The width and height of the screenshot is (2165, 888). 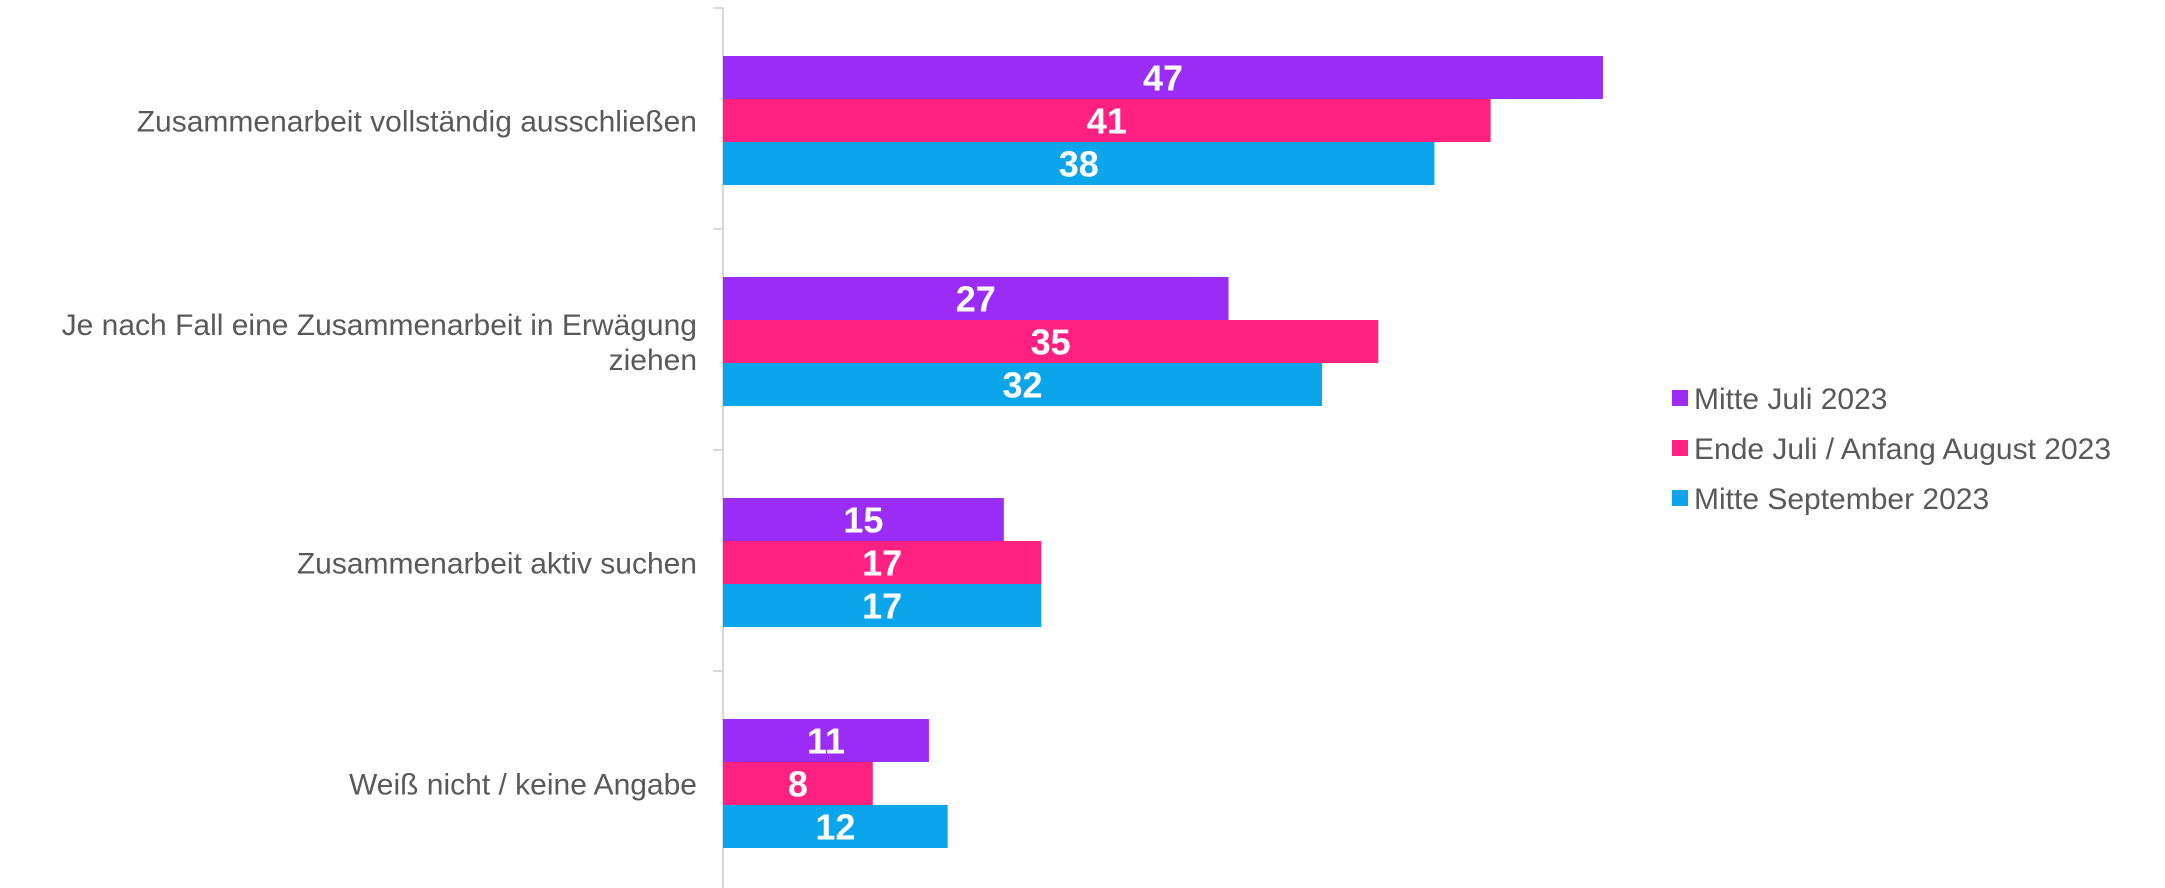 I want to click on data-label: 38, so click(x=1079, y=164).